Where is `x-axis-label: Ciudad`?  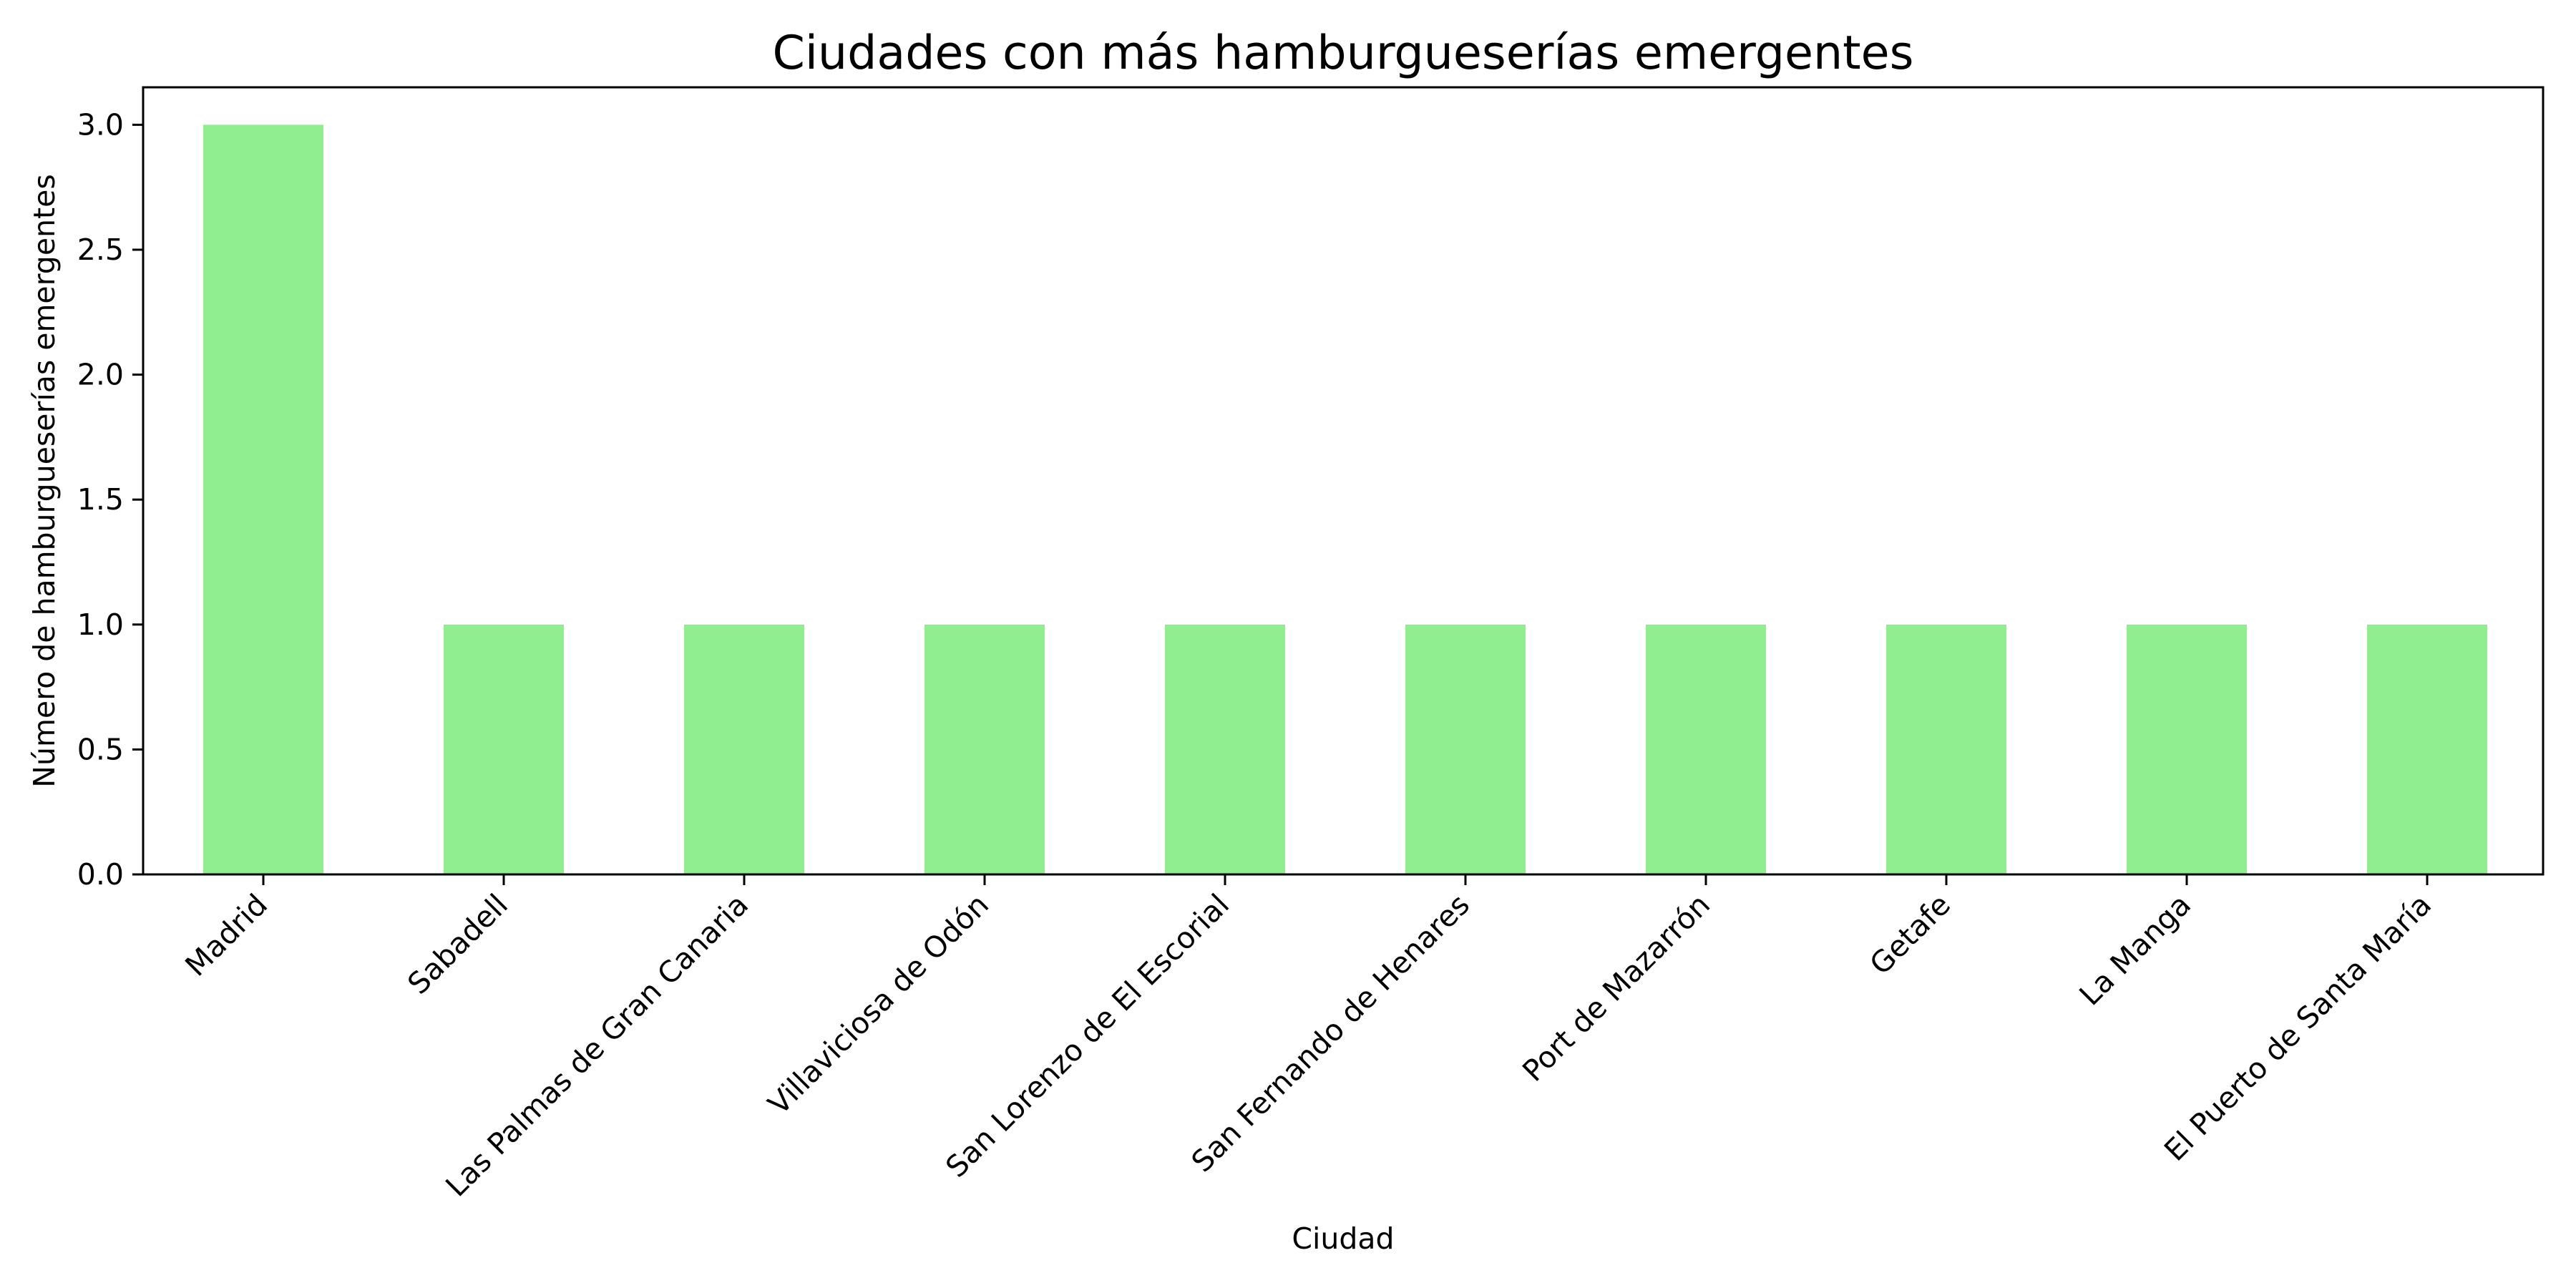
x-axis-label: Ciudad is located at coordinates (1343, 1238).